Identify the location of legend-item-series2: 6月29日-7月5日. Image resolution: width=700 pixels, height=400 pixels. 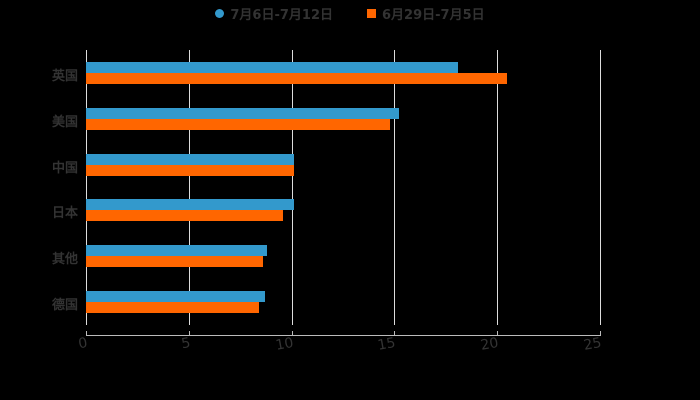
(426, 13).